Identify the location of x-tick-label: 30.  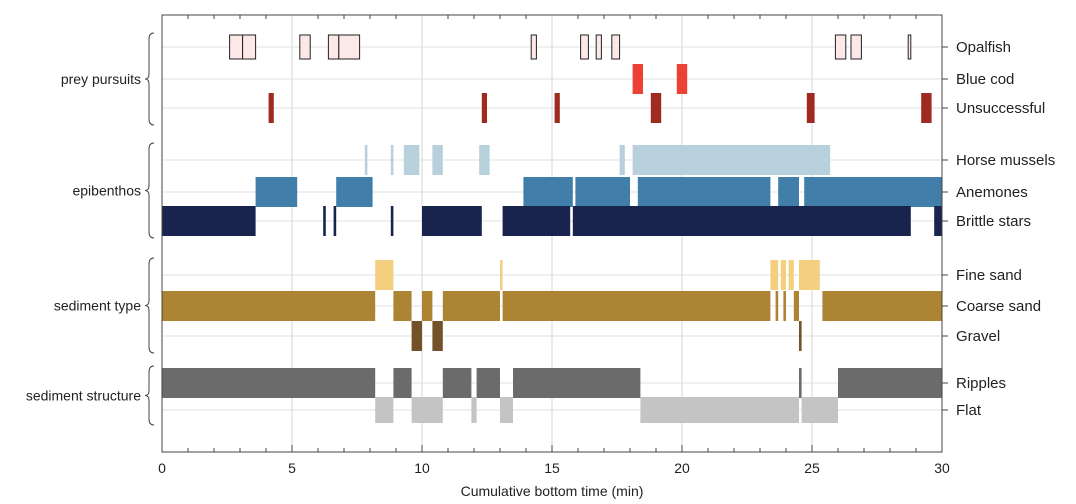
(942, 468).